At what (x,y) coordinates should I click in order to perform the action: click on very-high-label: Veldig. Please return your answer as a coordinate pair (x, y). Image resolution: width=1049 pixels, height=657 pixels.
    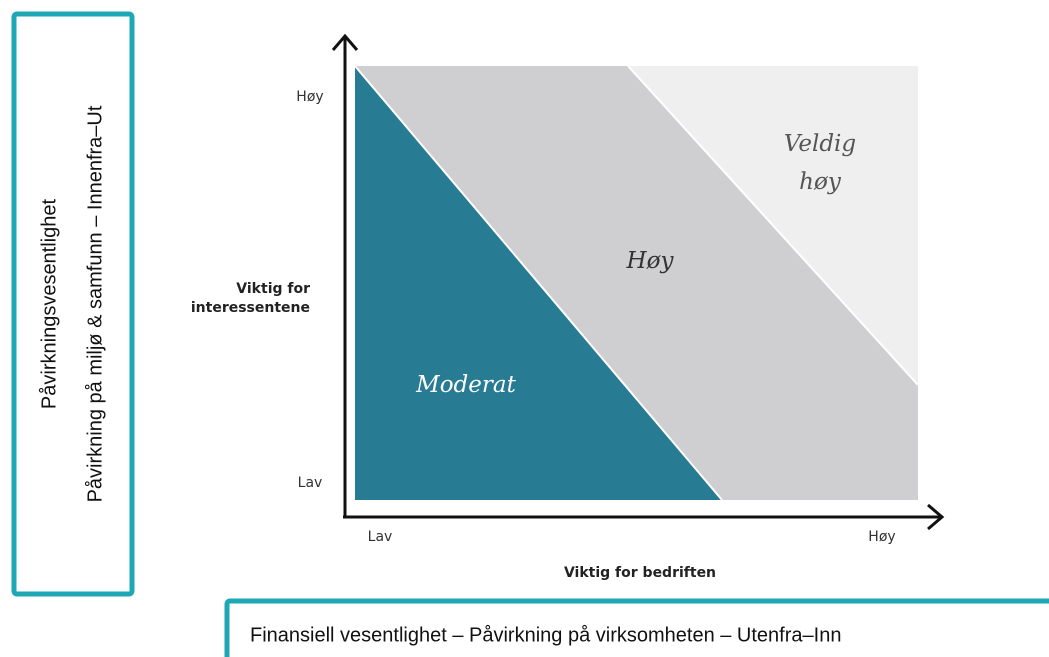
    Looking at the image, I should click on (820, 144).